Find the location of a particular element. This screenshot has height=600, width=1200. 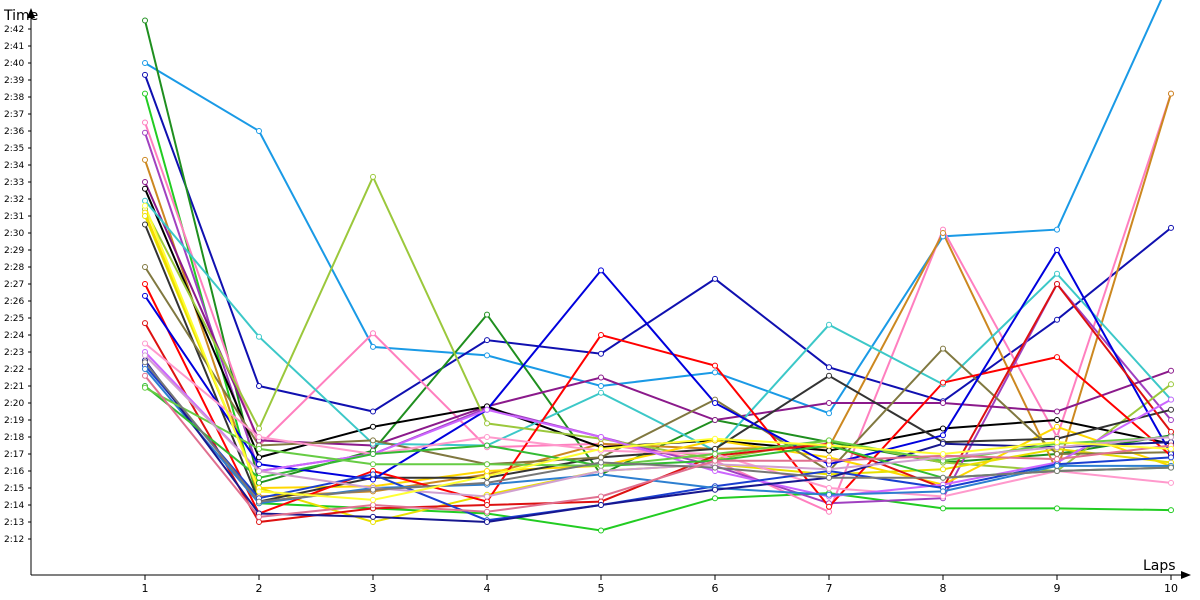

y-tick-label: 2:40 is located at coordinates (14, 64).